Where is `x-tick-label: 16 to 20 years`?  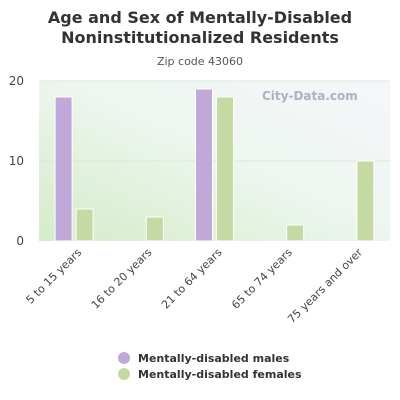 x-tick-label: 16 to 20 years is located at coordinates (122, 279).